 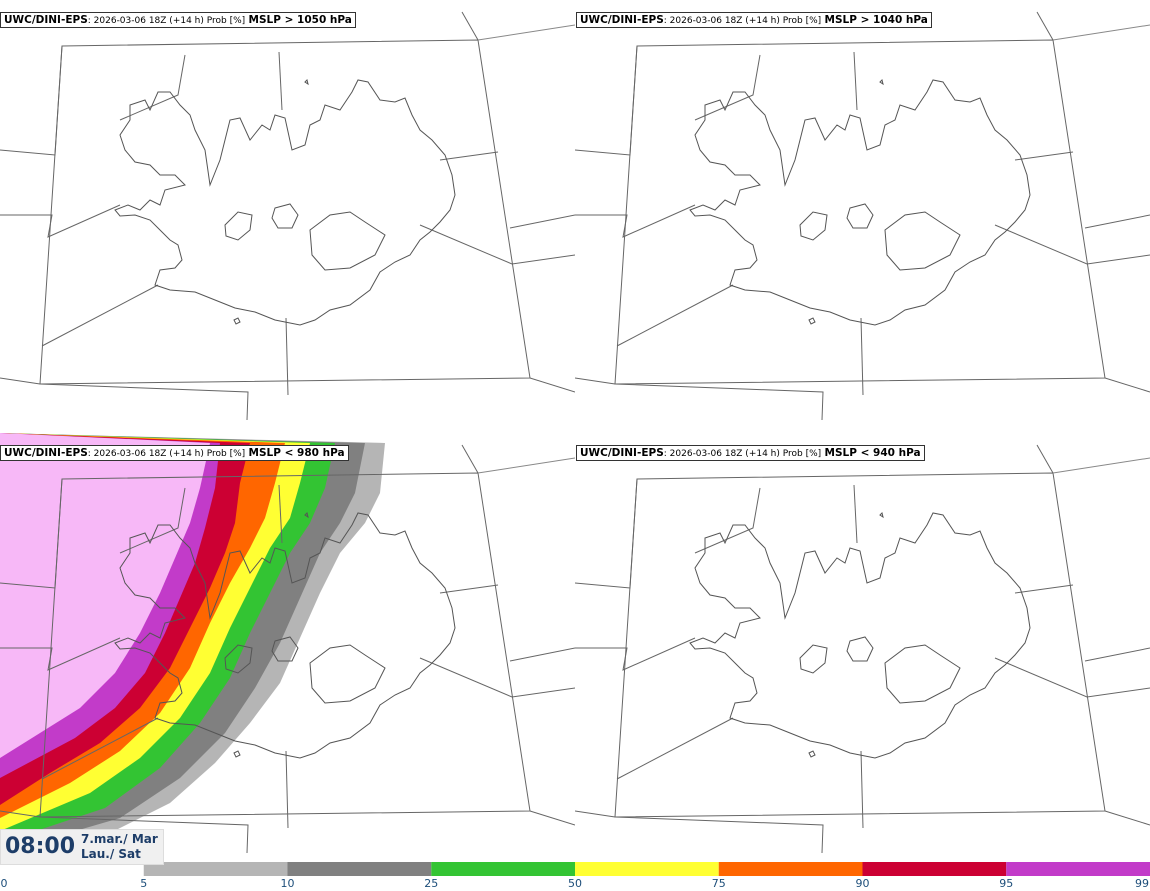 I want to click on valid-date: 7.mar./ Mar, so click(x=119, y=839).